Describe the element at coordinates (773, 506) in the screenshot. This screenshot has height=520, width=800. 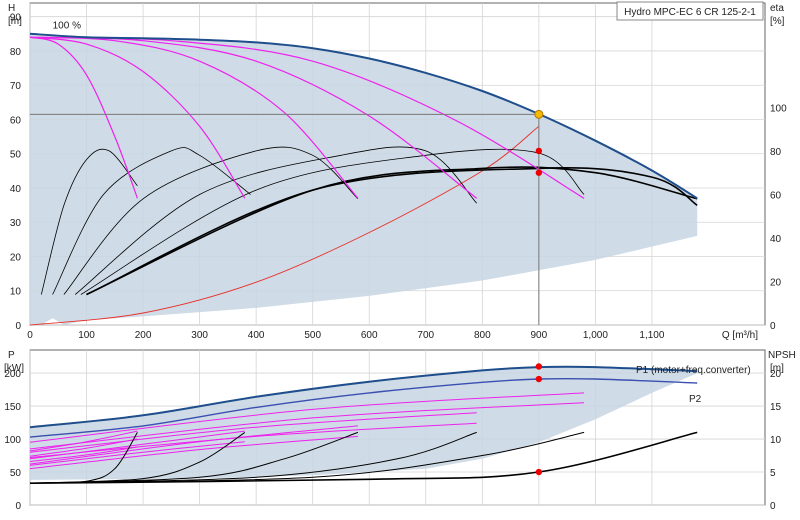
I see `bottom-y-right-tick-label: 0` at that location.